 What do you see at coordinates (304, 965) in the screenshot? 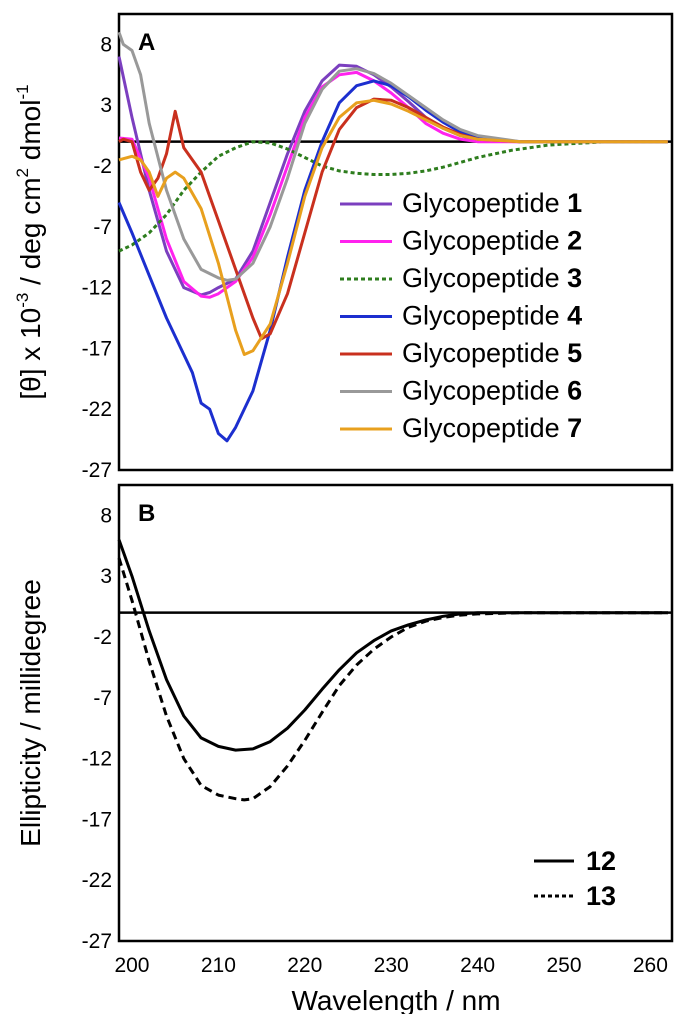
I see `x-tick-label: 220` at bounding box center [304, 965].